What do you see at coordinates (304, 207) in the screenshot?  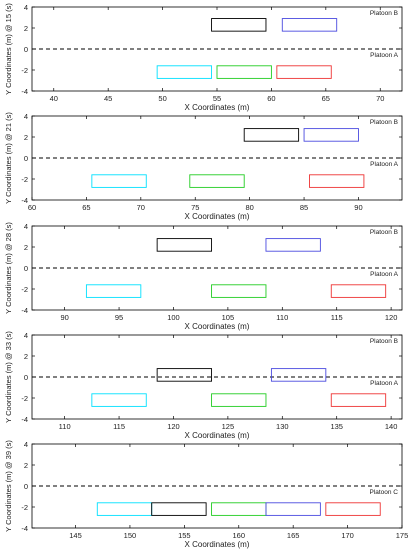 I see `x-tick-label: 85` at bounding box center [304, 207].